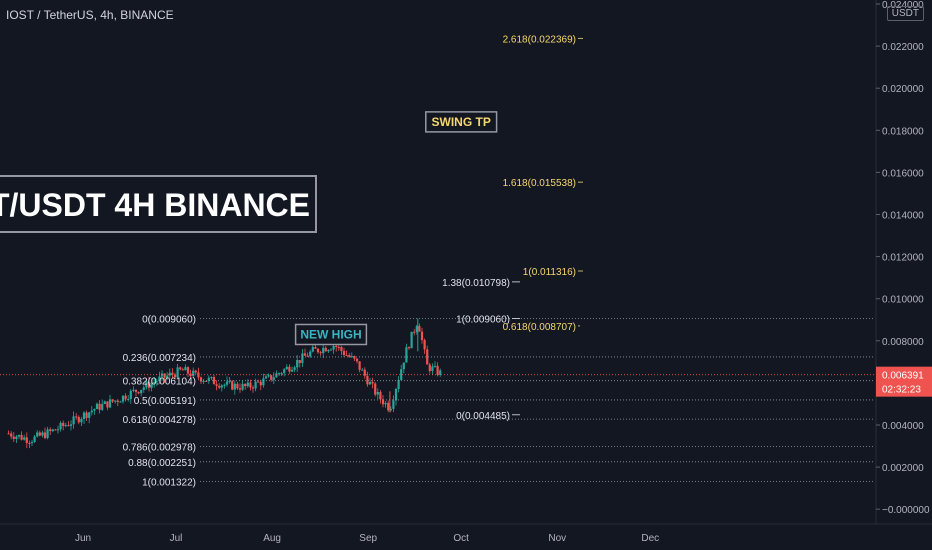 This screenshot has width=932, height=550. I want to click on y-tick-label: 0.018000, so click(903, 131).